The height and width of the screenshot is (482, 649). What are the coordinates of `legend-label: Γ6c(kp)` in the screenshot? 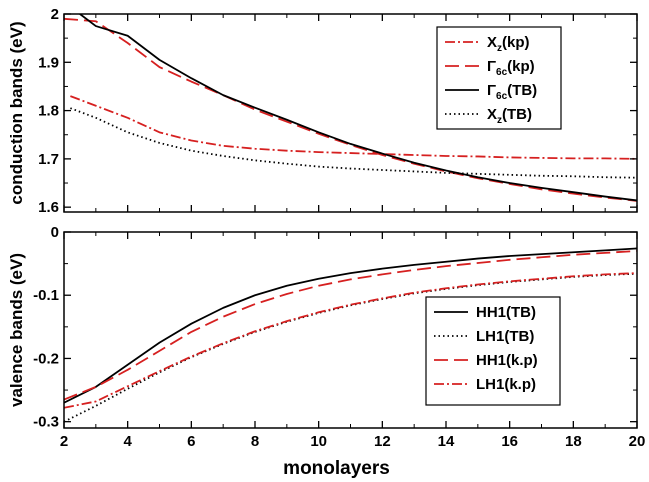 It's located at (511, 68).